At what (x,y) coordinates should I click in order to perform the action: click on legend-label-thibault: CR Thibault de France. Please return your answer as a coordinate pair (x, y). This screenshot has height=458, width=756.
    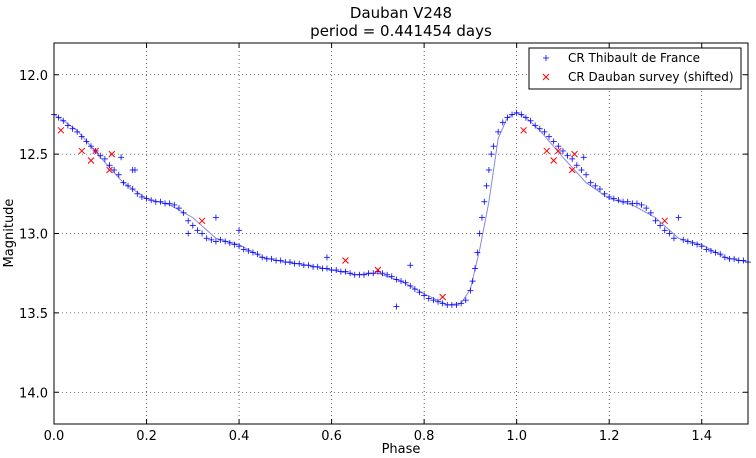
    Looking at the image, I should click on (634, 58).